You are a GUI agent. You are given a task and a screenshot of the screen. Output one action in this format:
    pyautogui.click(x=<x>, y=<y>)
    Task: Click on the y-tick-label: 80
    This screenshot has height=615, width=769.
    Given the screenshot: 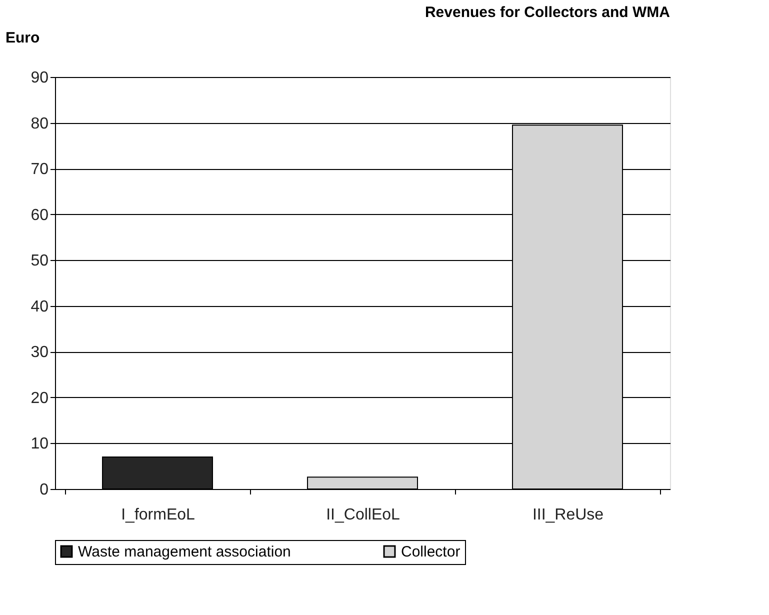 What is the action you would take?
    pyautogui.click(x=39, y=123)
    